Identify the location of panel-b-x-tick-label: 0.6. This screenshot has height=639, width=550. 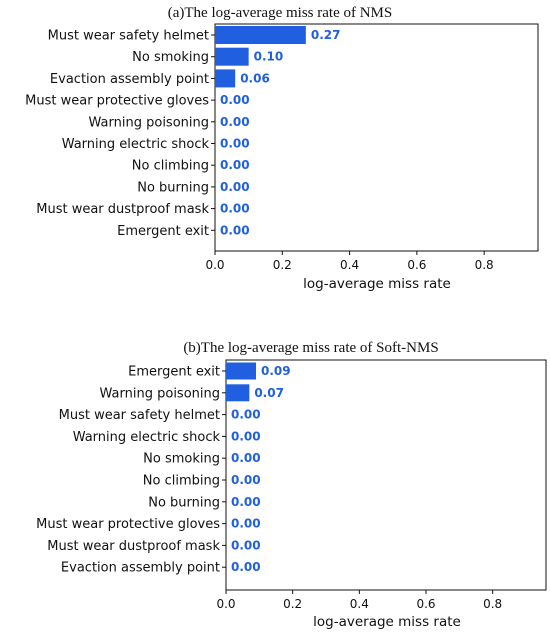
(425, 604).